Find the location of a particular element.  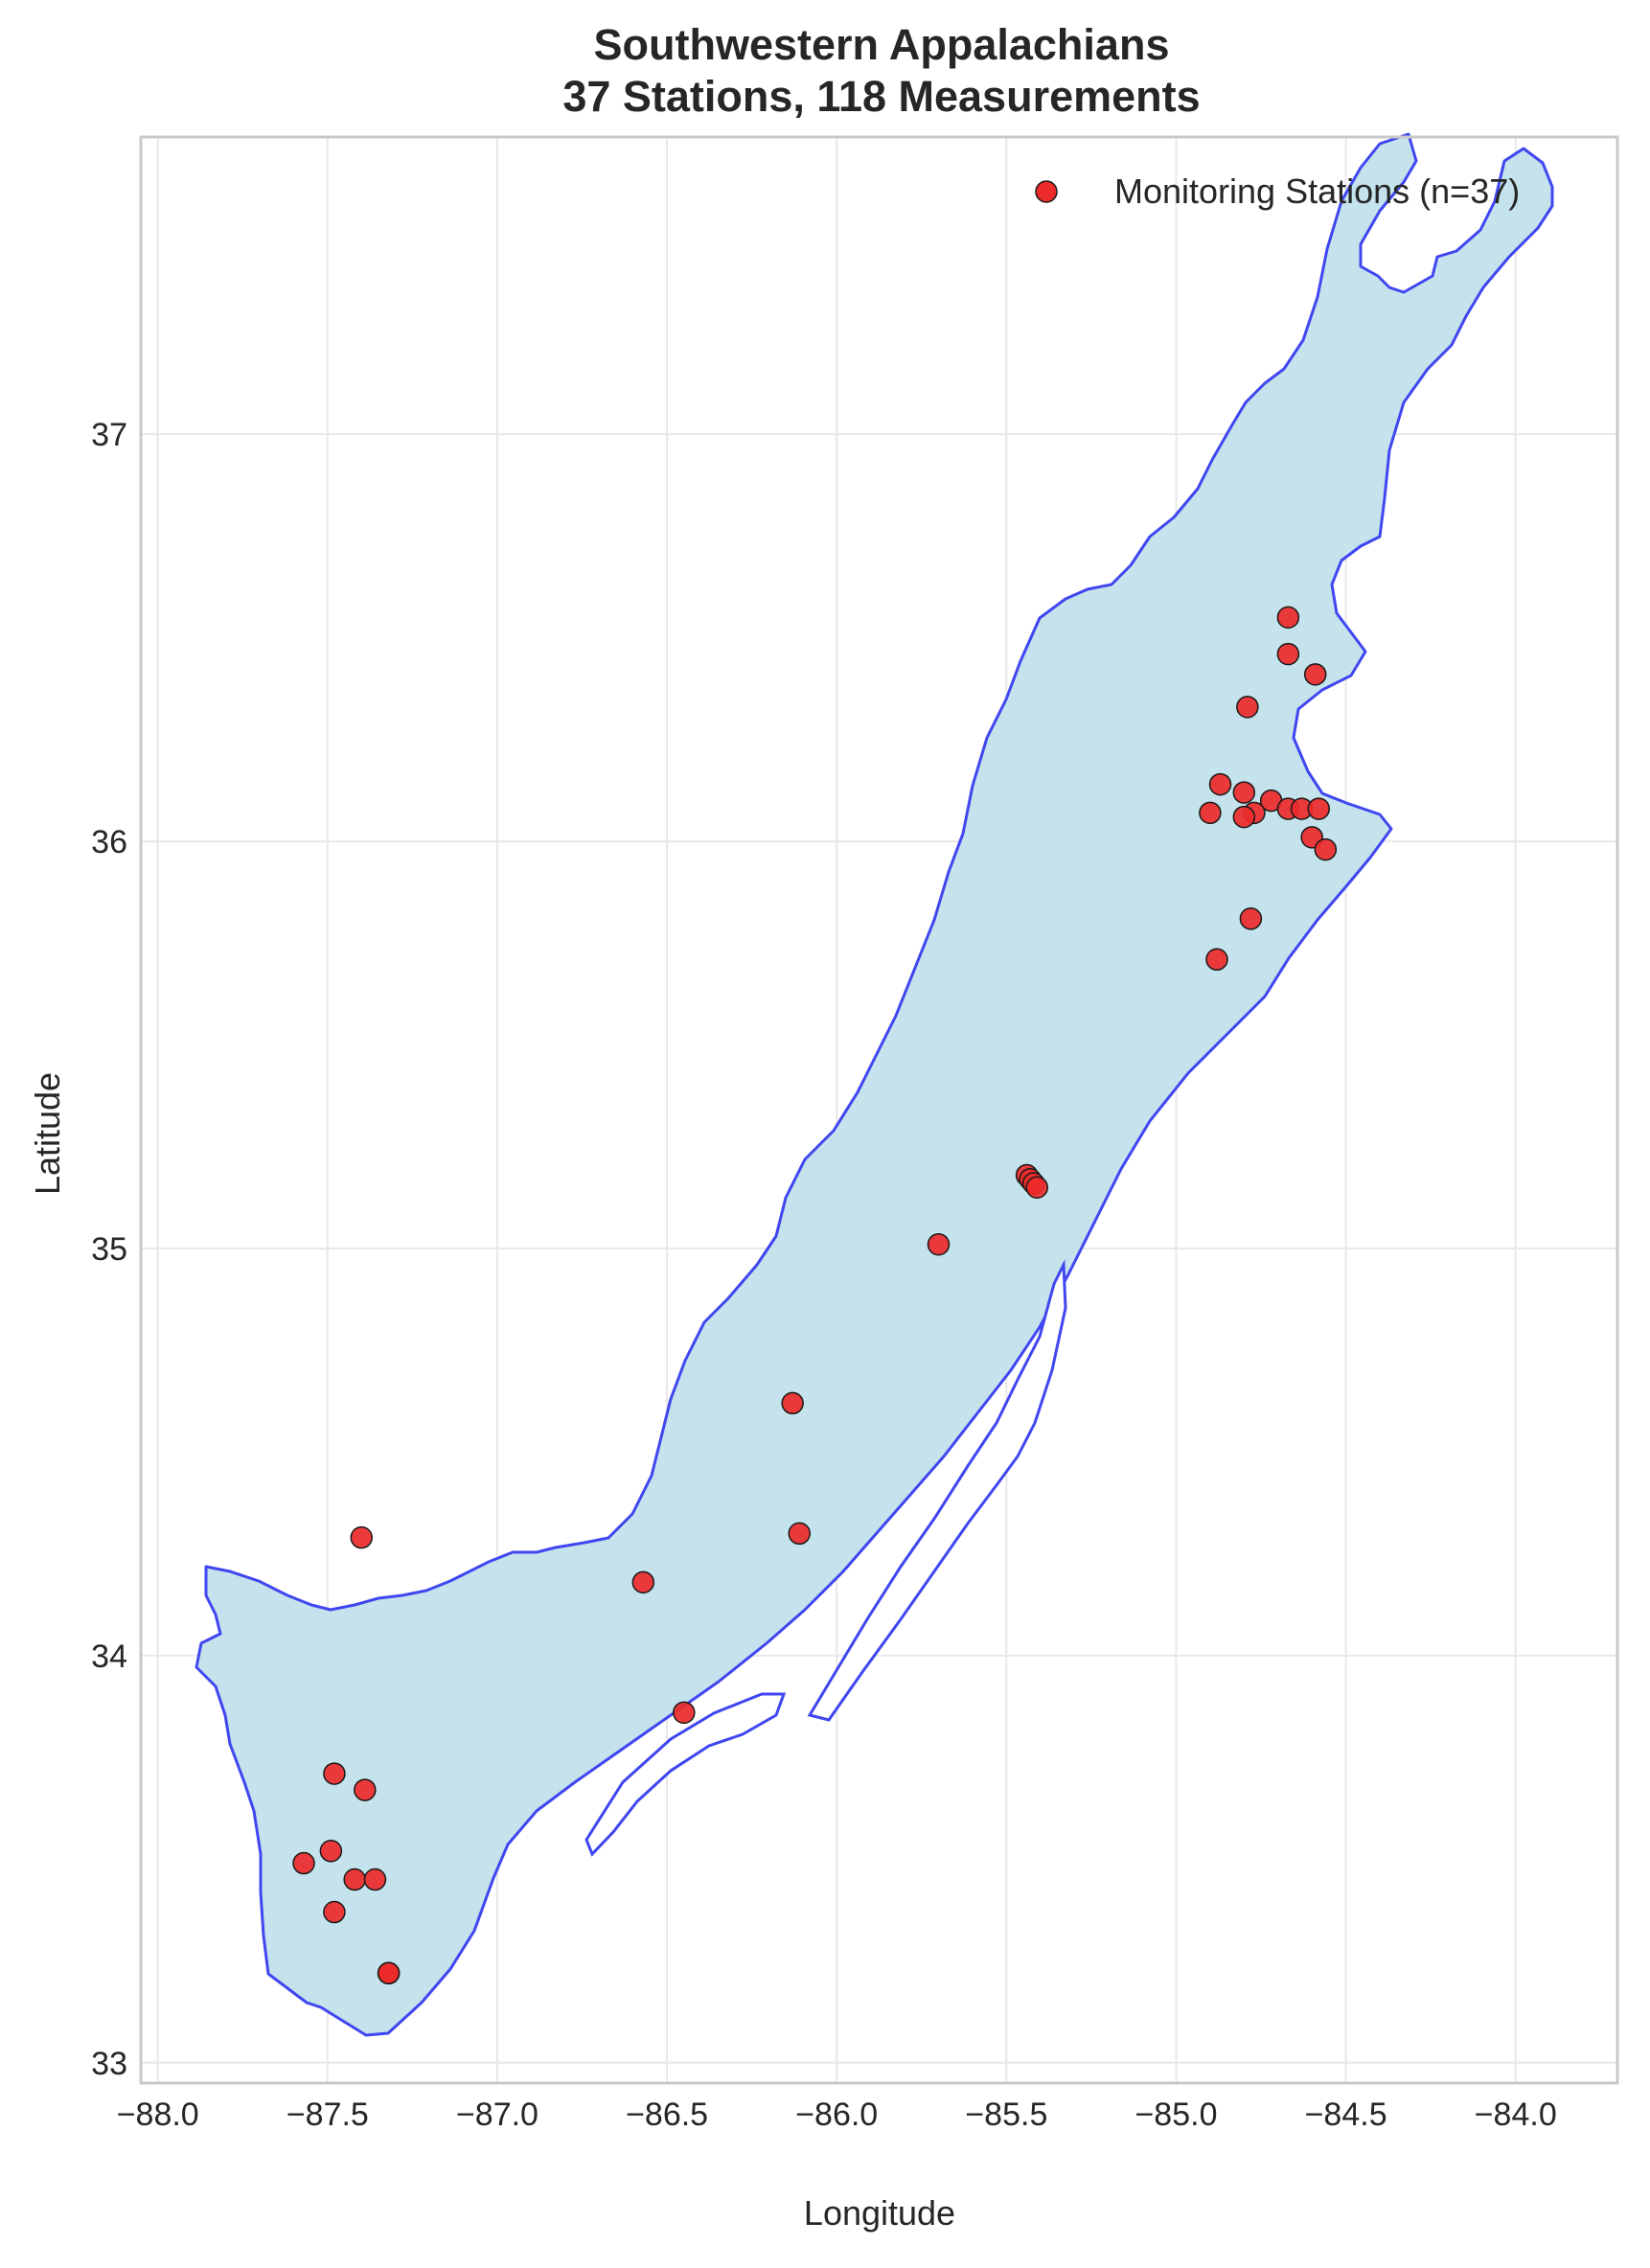

x-tick-label: −84.5 is located at coordinates (1346, 2114).